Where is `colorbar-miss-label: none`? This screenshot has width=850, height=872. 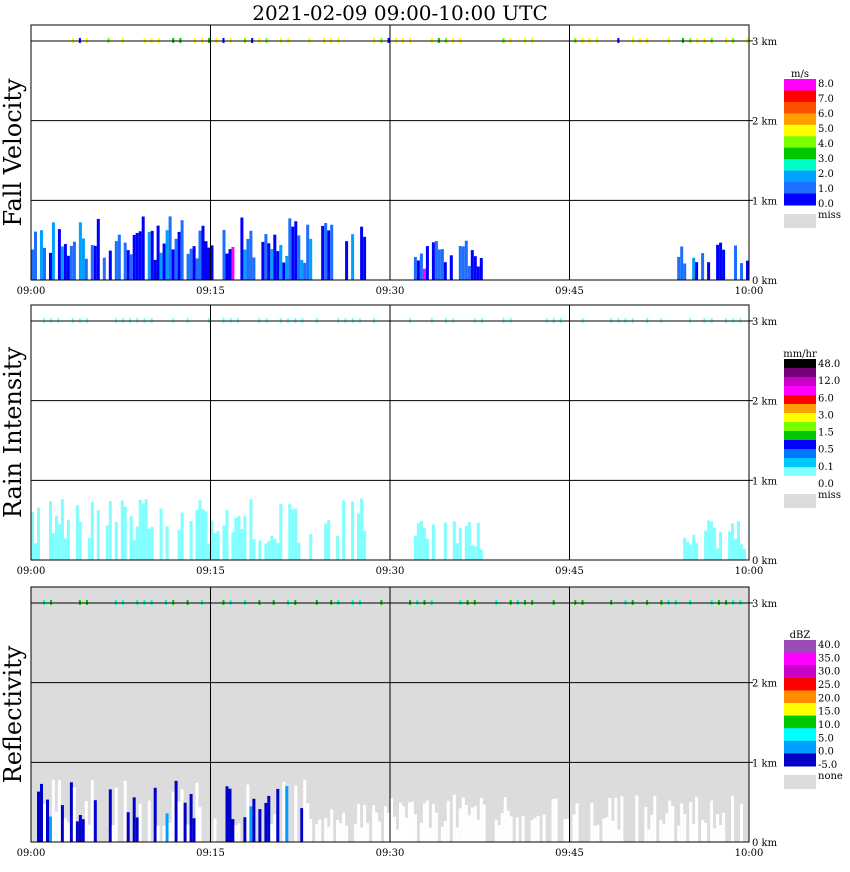 colorbar-miss-label: none is located at coordinates (830, 776).